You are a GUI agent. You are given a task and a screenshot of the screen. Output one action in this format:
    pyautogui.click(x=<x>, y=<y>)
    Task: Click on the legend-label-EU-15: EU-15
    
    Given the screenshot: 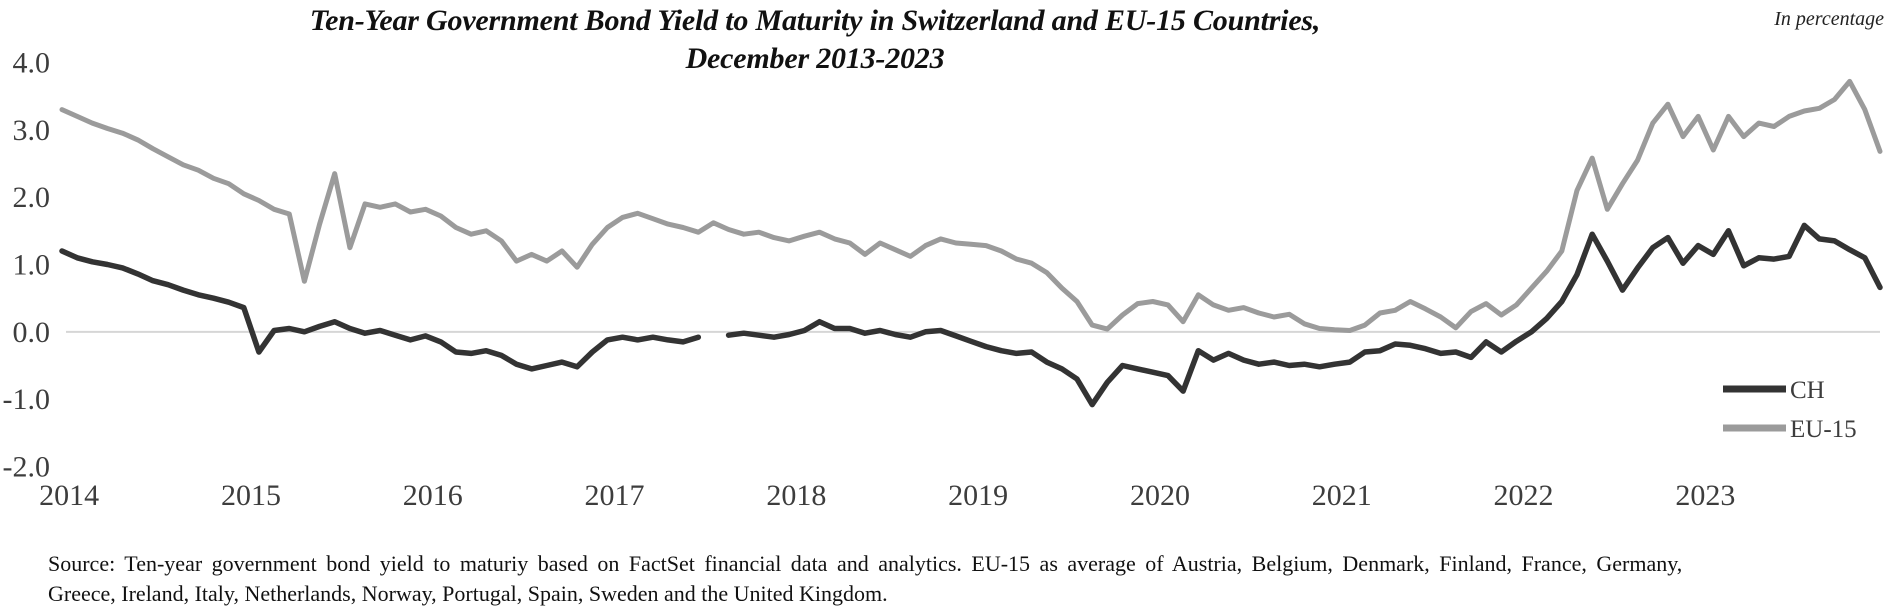 What is the action you would take?
    pyautogui.click(x=1823, y=429)
    